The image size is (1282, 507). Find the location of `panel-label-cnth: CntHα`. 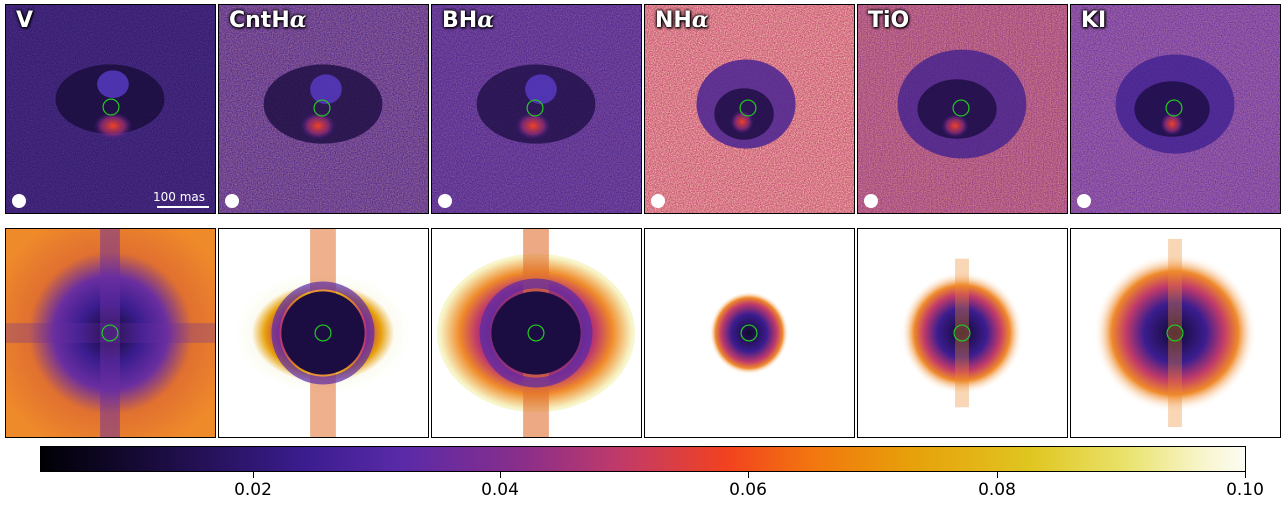

panel-label-cnth: CntHα is located at coordinates (268, 20).